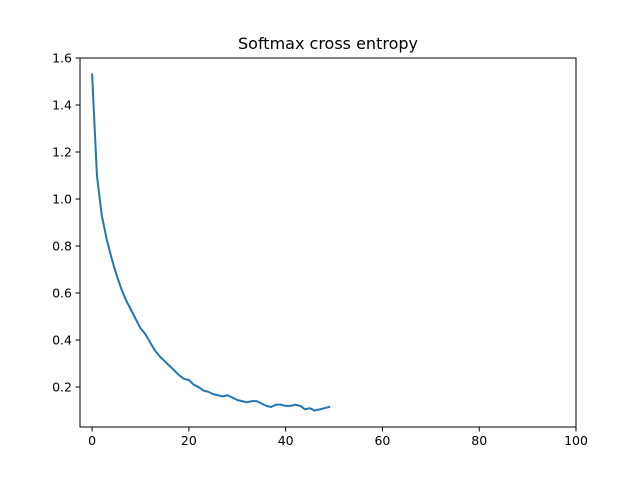  Describe the element at coordinates (328, 43) in the screenshot. I see `chart-title: Softmax cross entropy` at that location.